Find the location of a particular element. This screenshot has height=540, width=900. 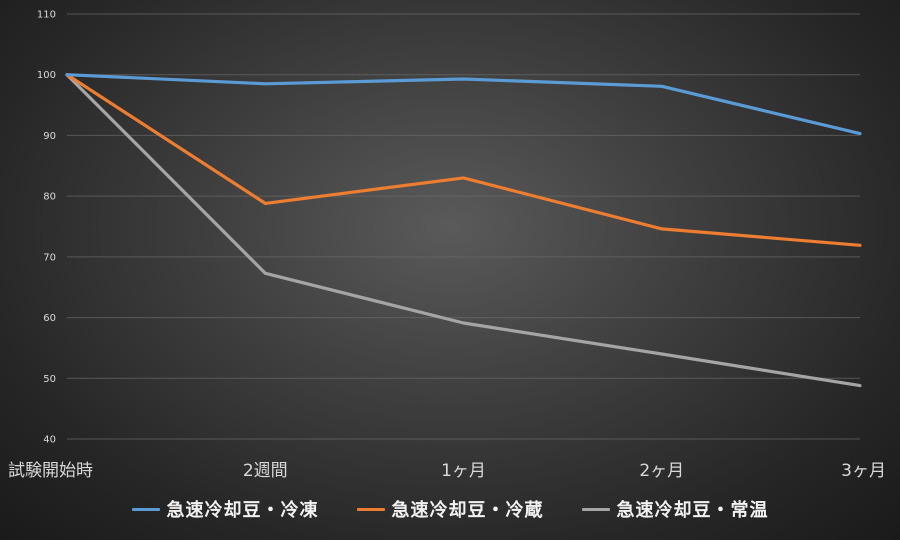

x-axis-ticks: 試験開始時 2週間 1ヶ月 2ヶ月 3ヶ月 is located at coordinates (447, 471).